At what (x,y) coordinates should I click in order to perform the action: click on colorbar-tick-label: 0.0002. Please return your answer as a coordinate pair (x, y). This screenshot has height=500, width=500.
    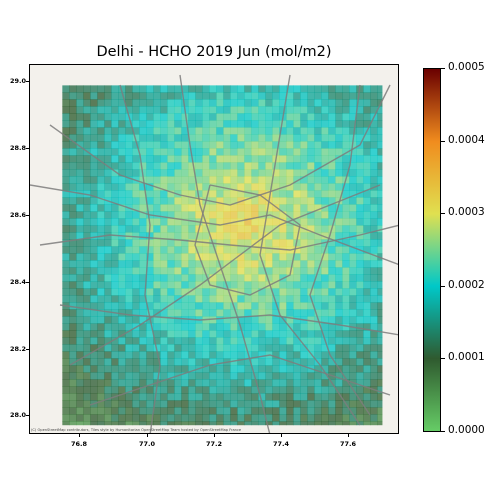
    Looking at the image, I should click on (466, 285).